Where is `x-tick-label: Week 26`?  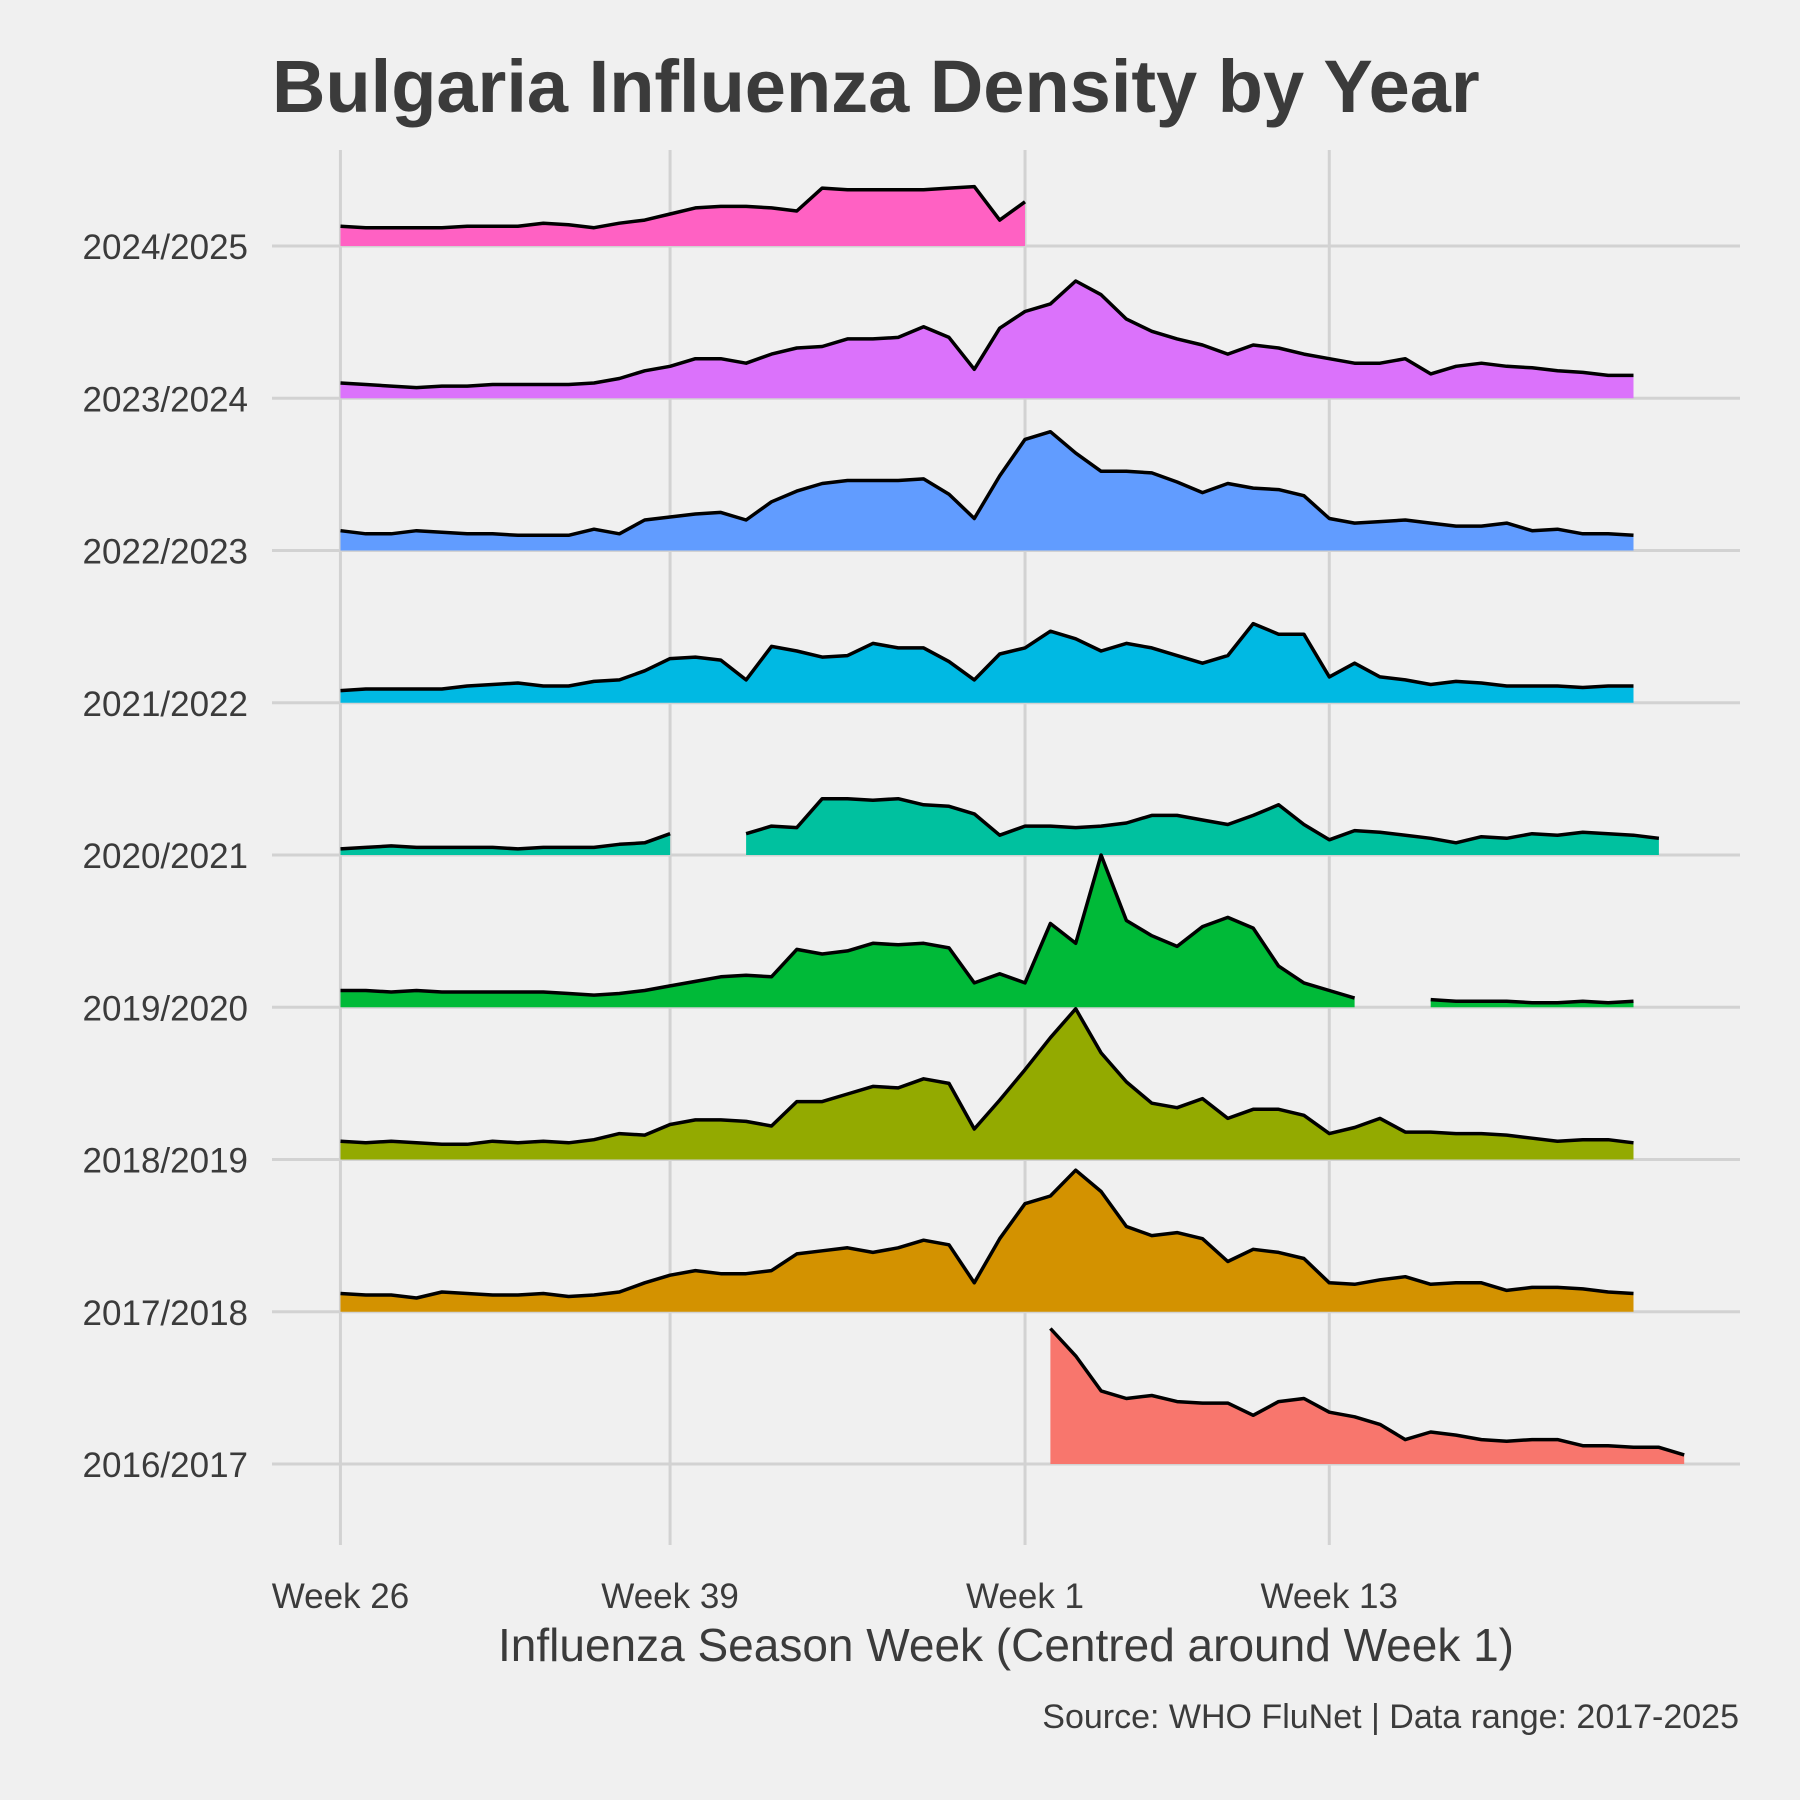 x-tick-label: Week 26 is located at coordinates (341, 1596).